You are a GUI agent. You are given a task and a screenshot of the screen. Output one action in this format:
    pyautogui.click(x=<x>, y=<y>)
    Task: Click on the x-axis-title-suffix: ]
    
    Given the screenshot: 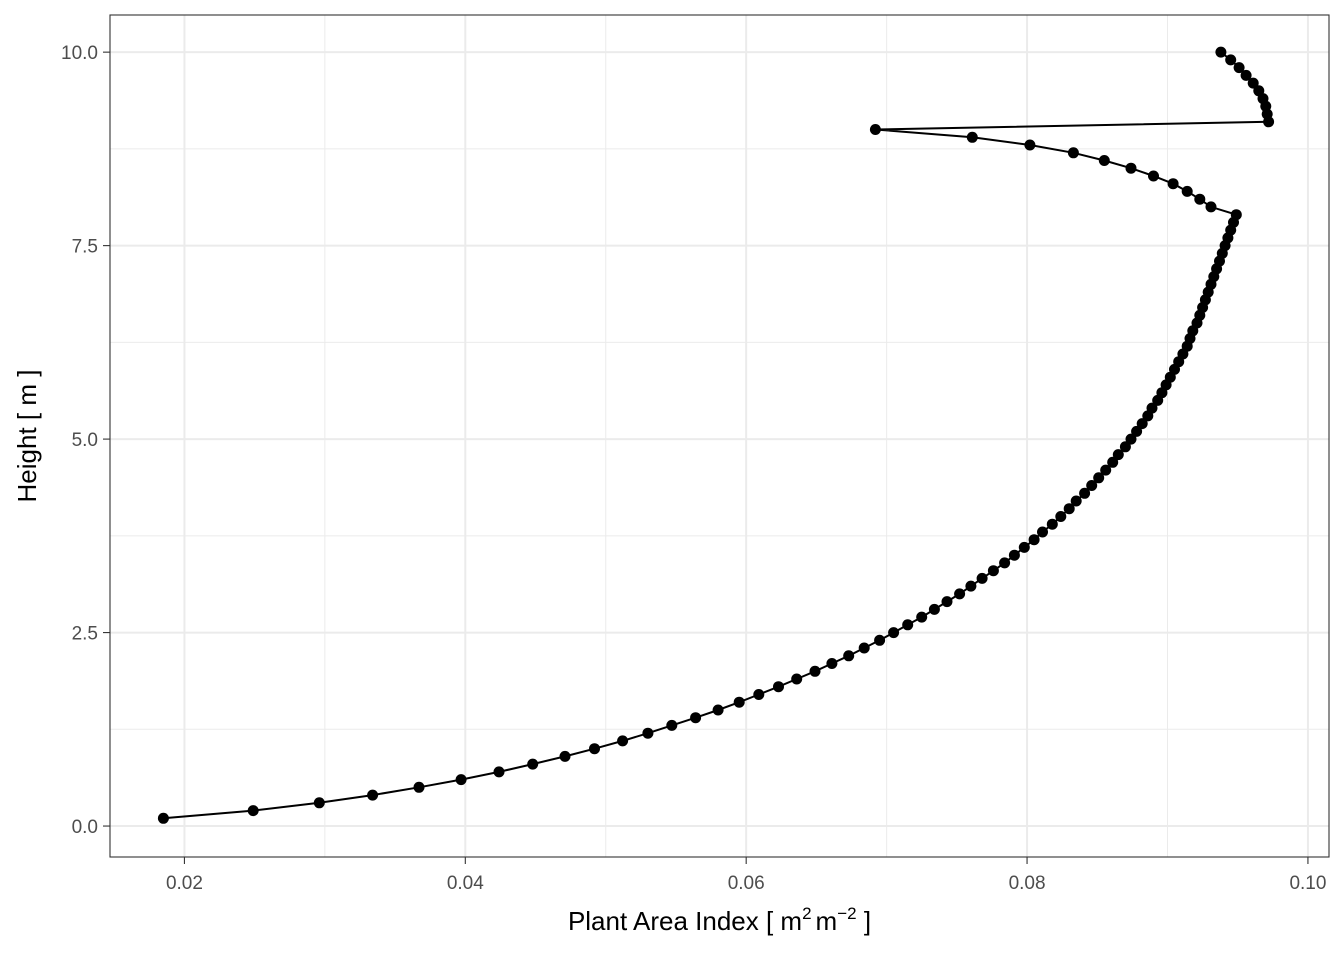 What is the action you would take?
    pyautogui.click(x=864, y=921)
    